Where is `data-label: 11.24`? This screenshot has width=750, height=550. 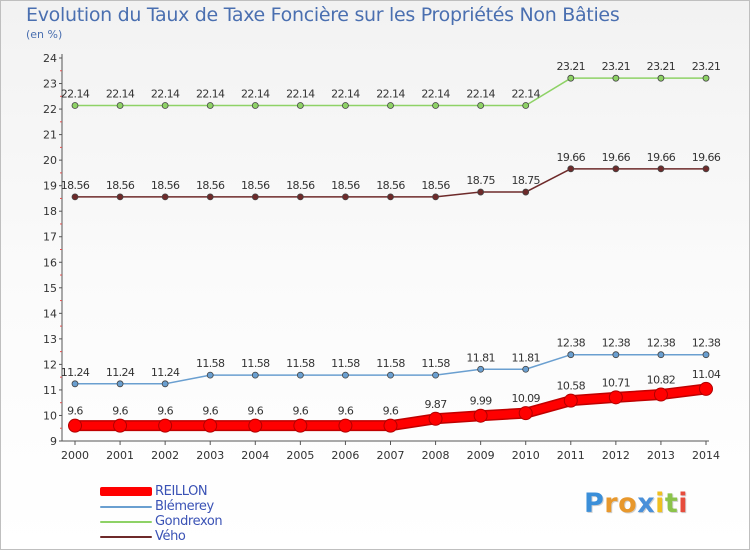 data-label: 11.24 is located at coordinates (75, 372).